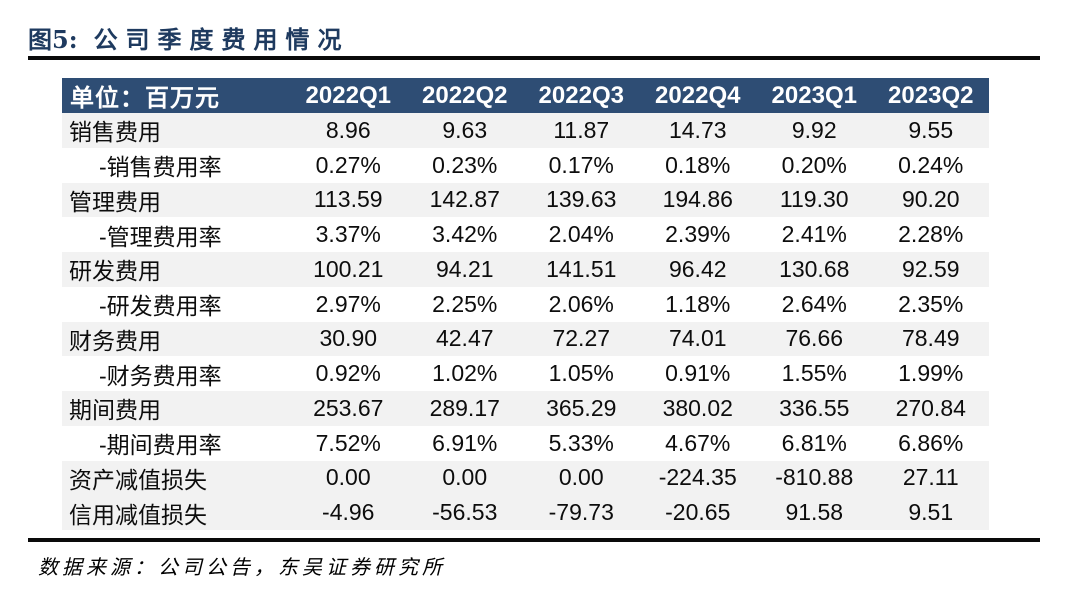  I want to click on cell-value: 94.21, so click(464, 268).